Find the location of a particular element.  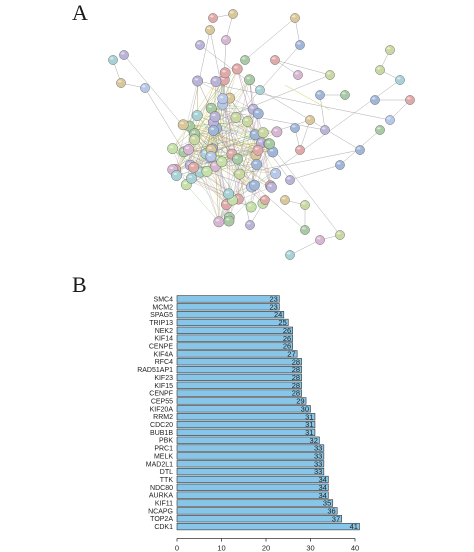

category-label-rad51ap1: RAD51AP1 is located at coordinates (155, 370).